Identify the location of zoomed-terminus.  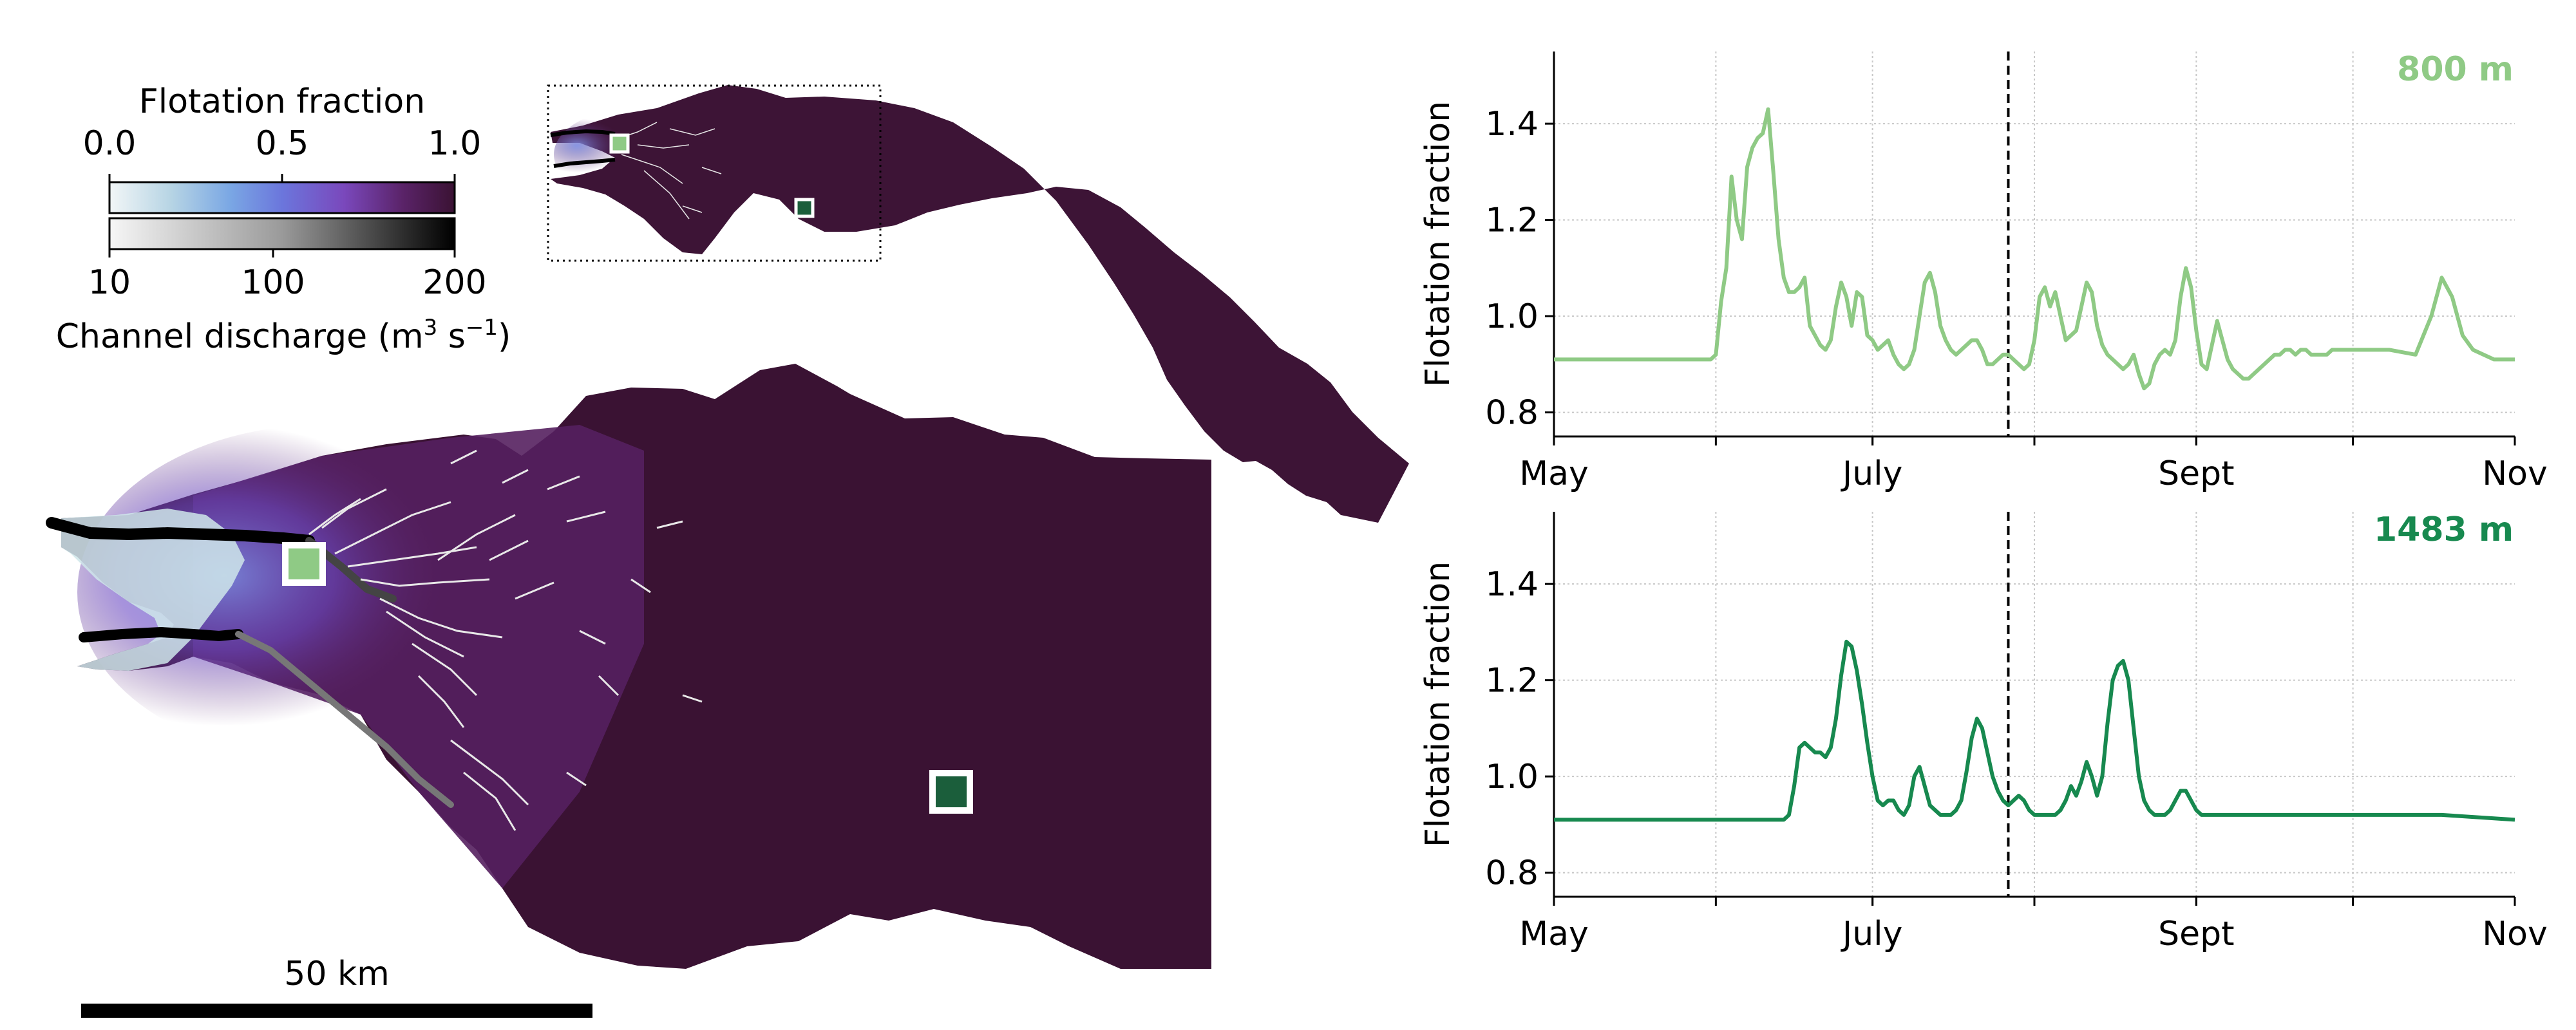
(153, 590).